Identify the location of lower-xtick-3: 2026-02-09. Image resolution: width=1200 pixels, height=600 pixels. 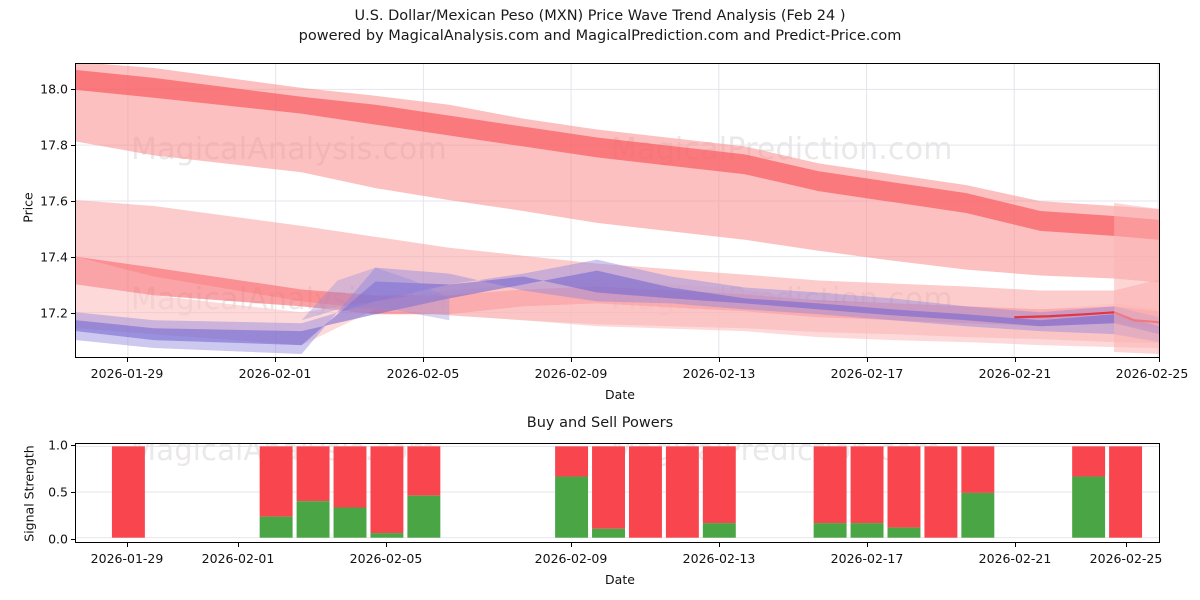
(571, 558).